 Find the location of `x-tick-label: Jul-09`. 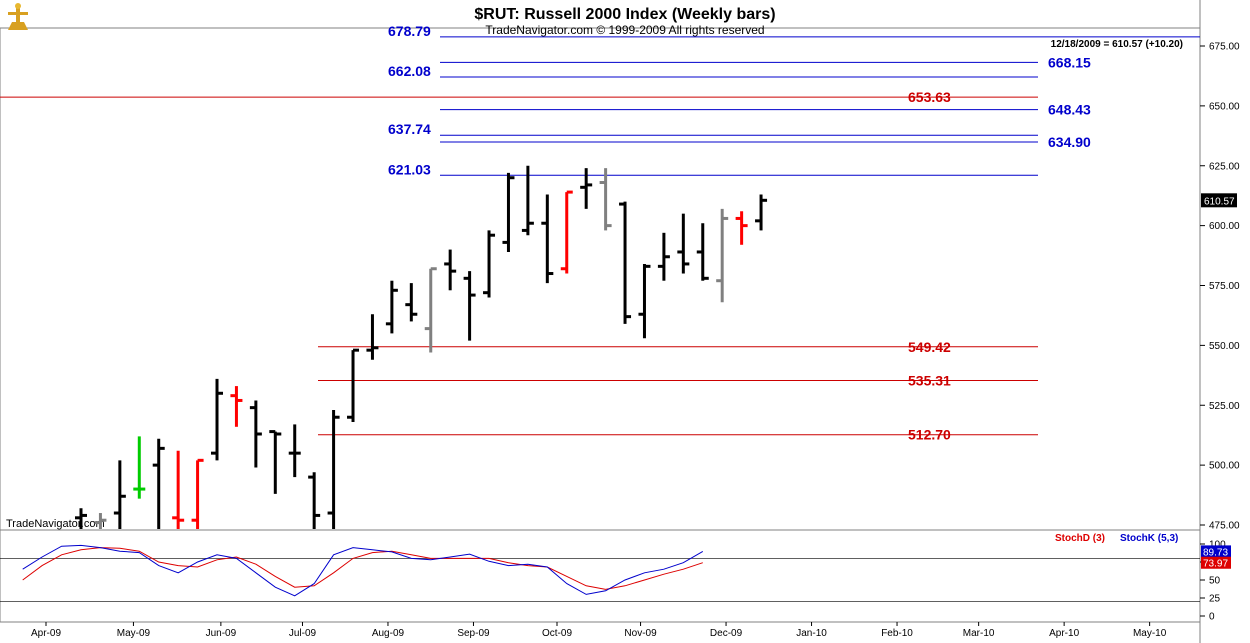

x-tick-label: Jul-09 is located at coordinates (303, 633).